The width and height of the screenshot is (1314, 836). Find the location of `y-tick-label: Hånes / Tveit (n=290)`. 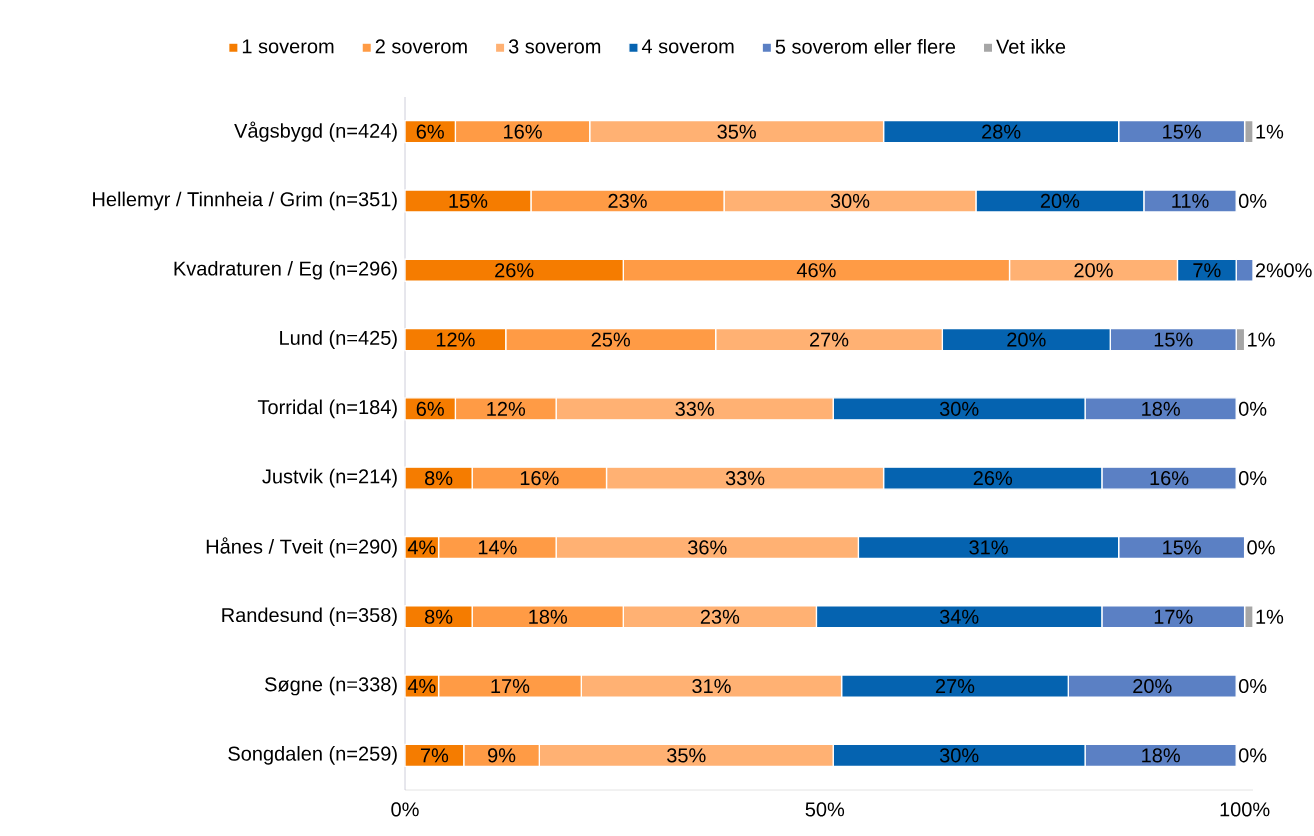

y-tick-label: Hånes / Tveit (n=290) is located at coordinates (301, 547).